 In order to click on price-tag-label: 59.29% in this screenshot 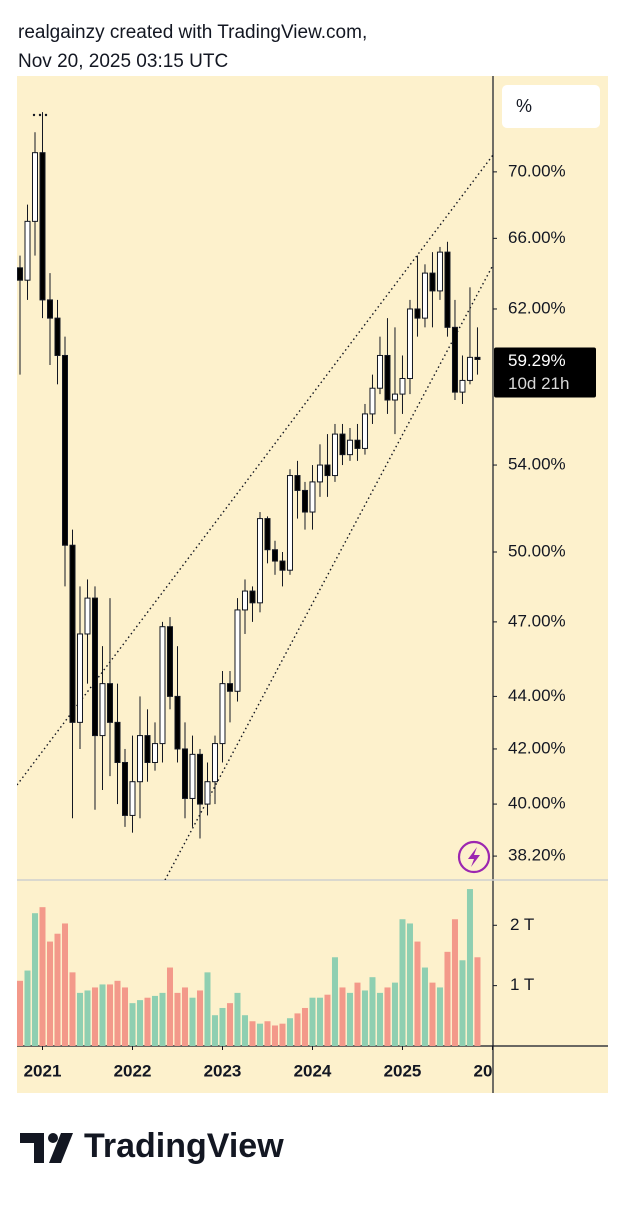, I will do `click(537, 360)`.